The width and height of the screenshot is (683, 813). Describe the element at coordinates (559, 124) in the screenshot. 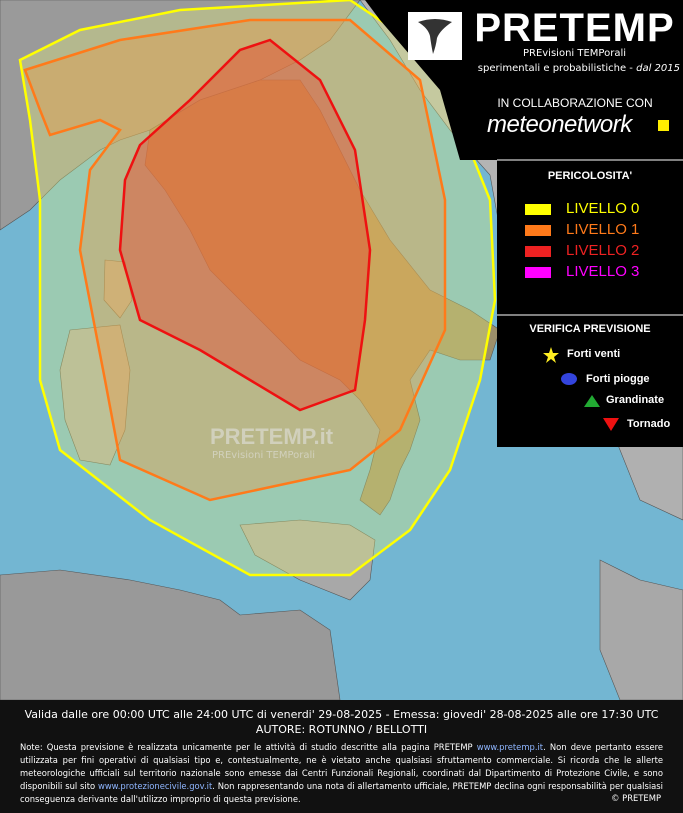

I see `partner: meteonetwork` at that location.